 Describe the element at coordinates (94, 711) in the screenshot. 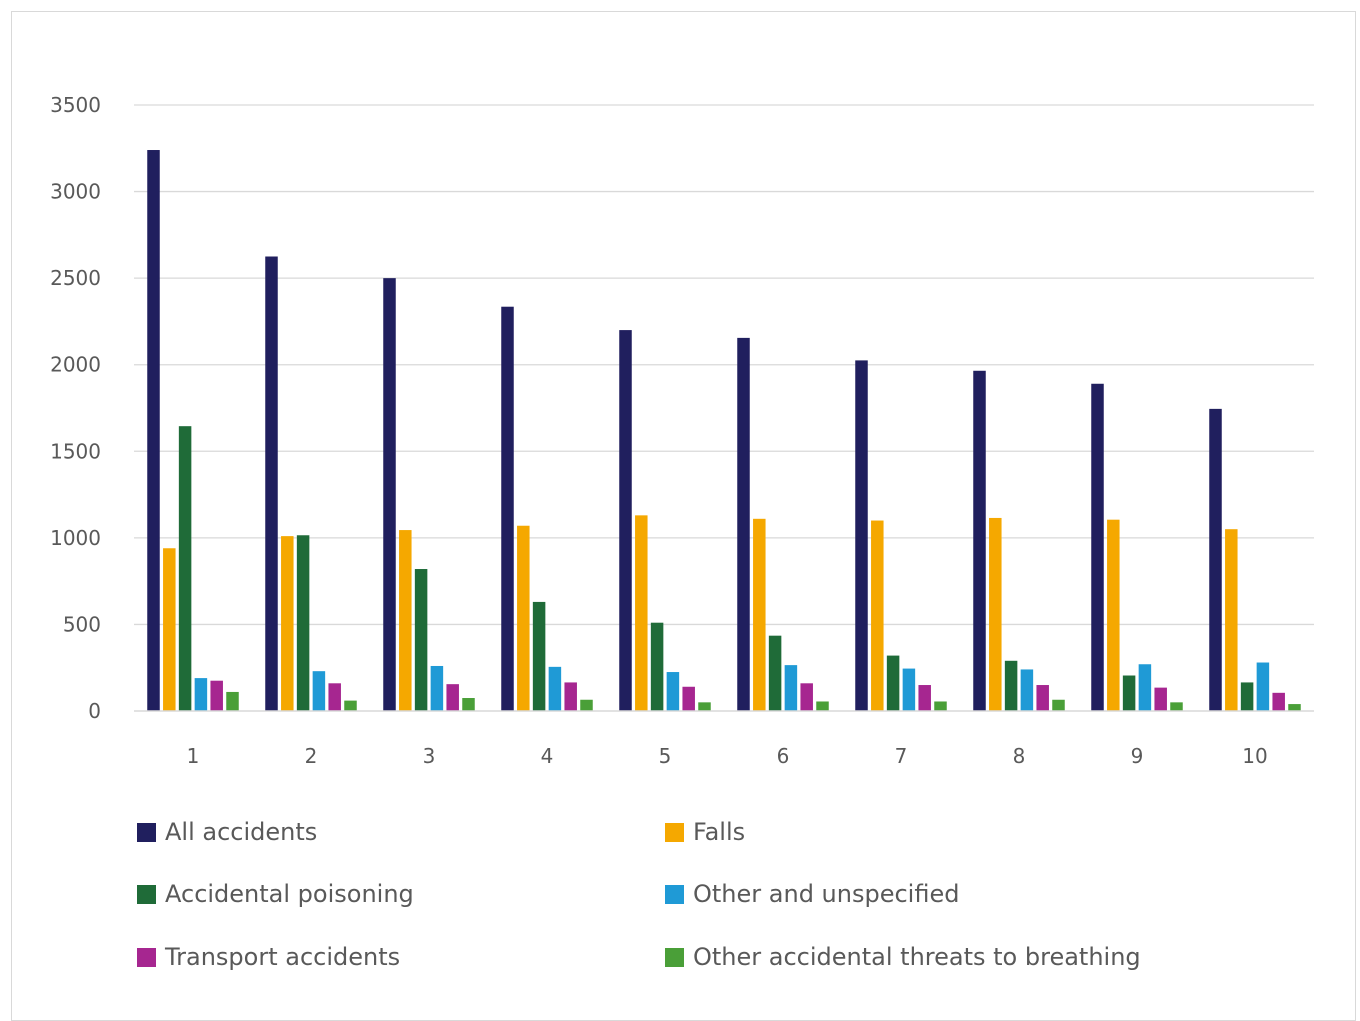

I see `y-tick-label: 0` at that location.